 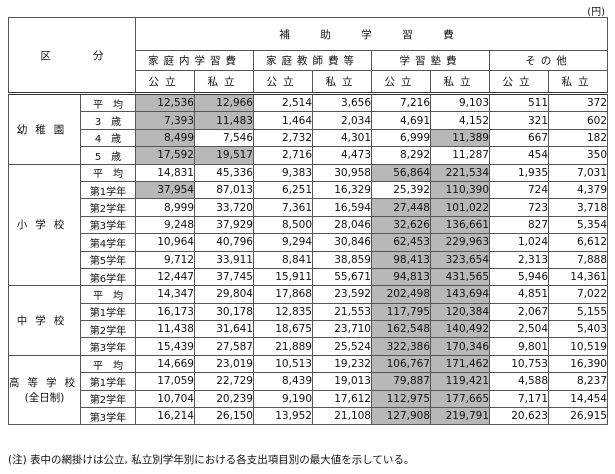 What do you see at coordinates (165, 102) in the screenshot?
I see `value-cell: 12,536` at bounding box center [165, 102].